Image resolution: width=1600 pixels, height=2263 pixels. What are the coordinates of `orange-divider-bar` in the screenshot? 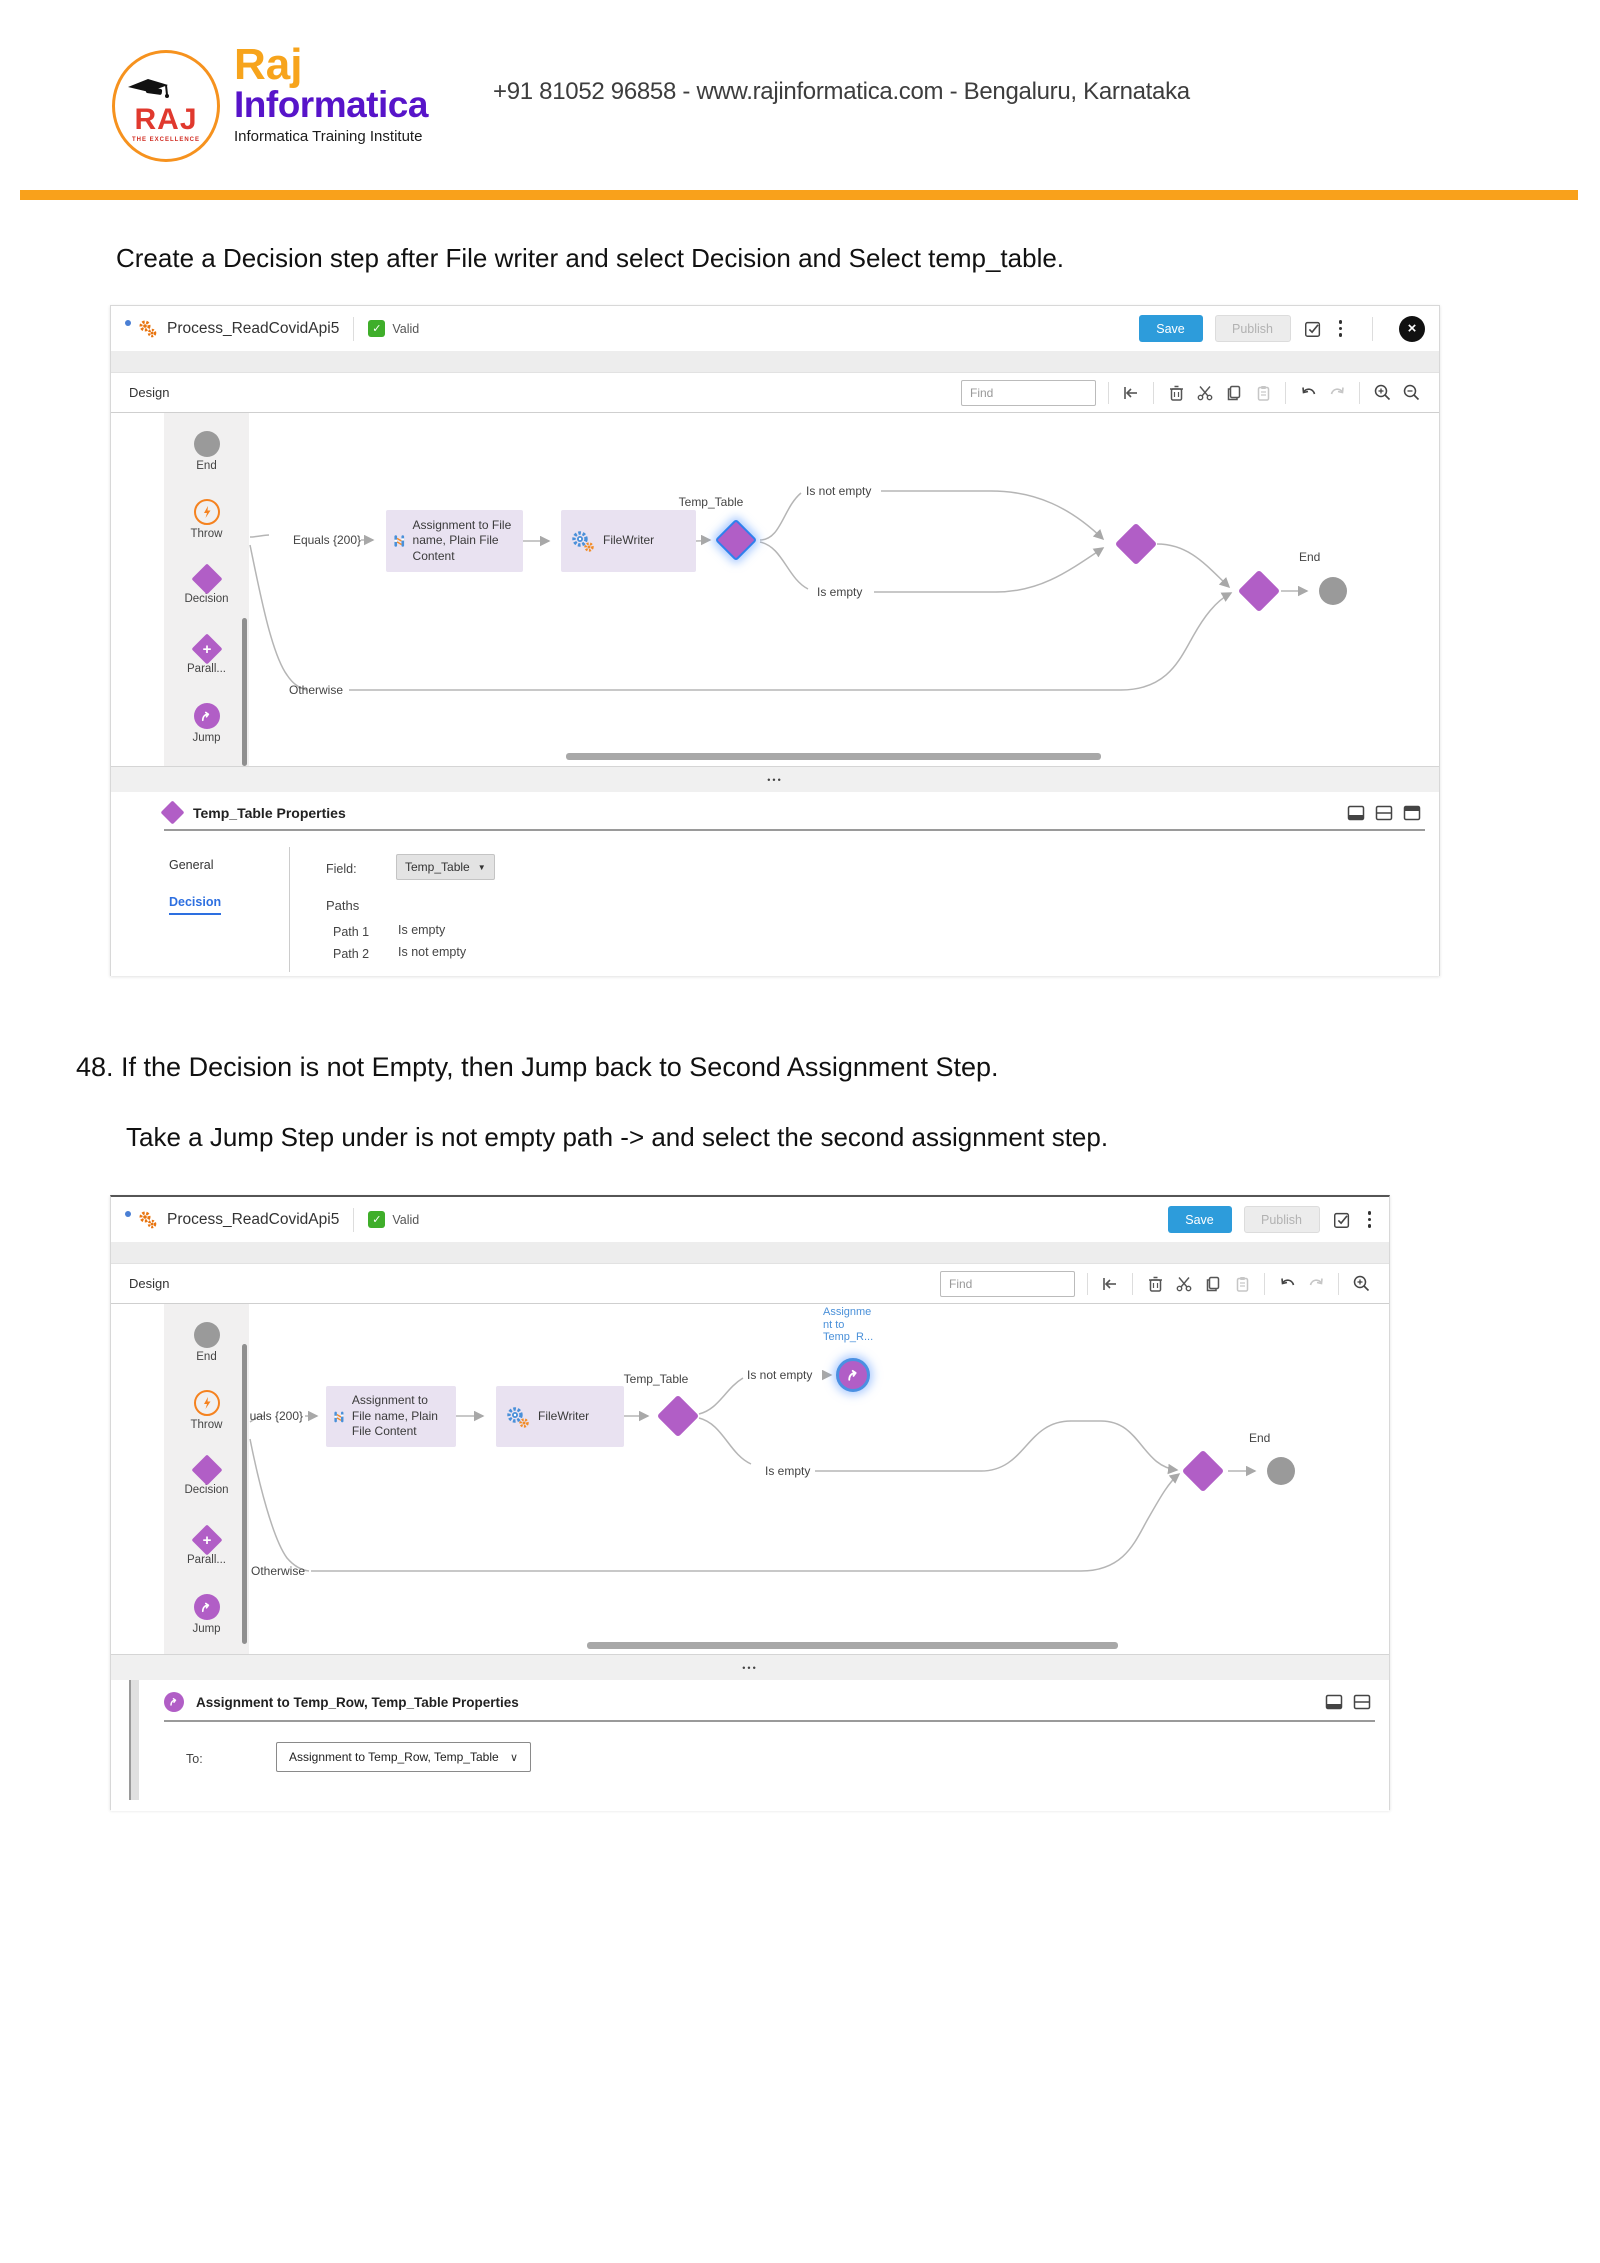 It's located at (799, 195).